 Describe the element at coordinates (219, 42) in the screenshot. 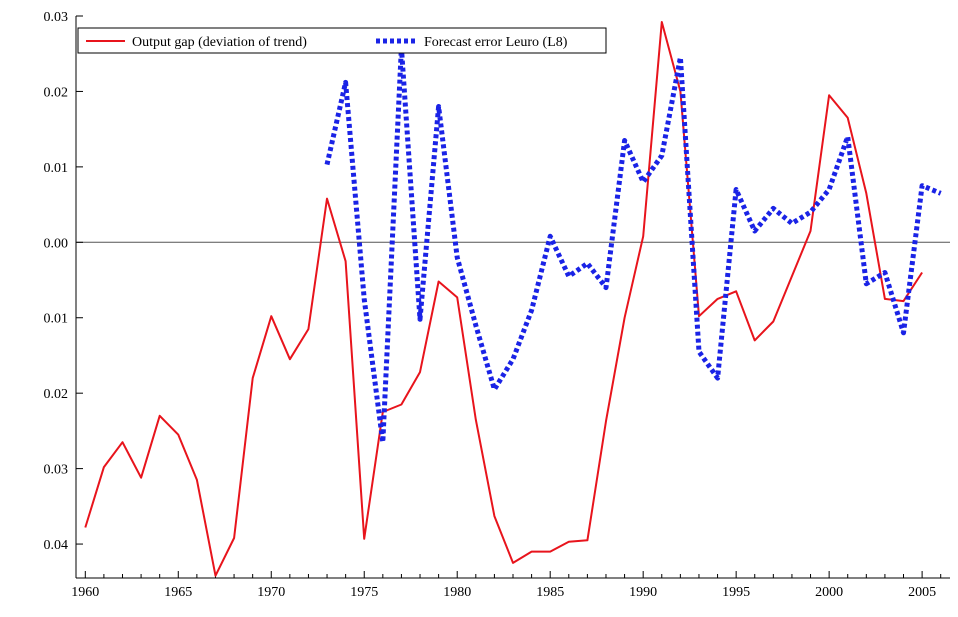

I see `legend-label-output-gap: Output gap (deviation of trend)` at that location.